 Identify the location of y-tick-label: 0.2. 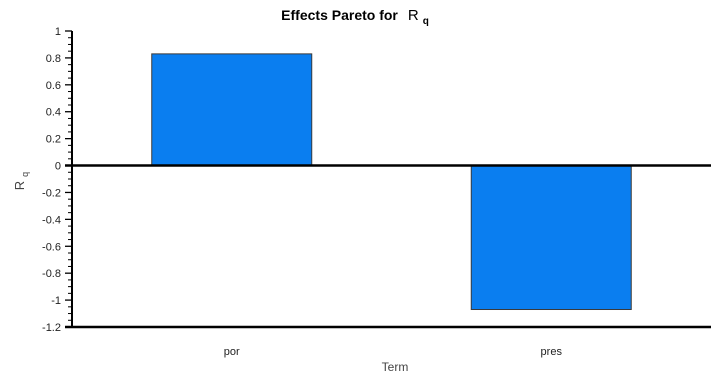
(53, 140).